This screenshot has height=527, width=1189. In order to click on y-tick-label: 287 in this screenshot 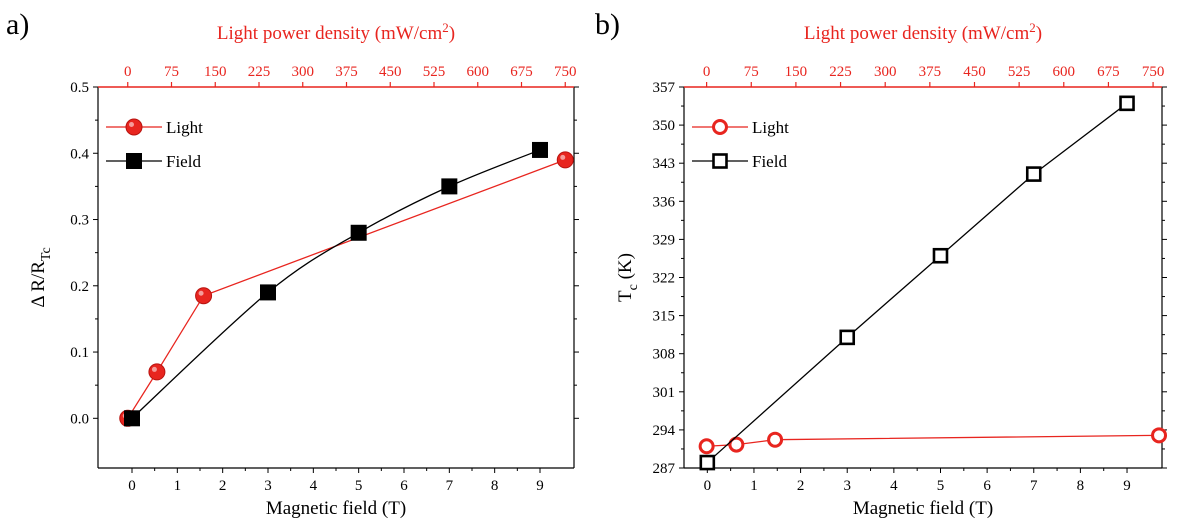, I will do `click(664, 469)`.